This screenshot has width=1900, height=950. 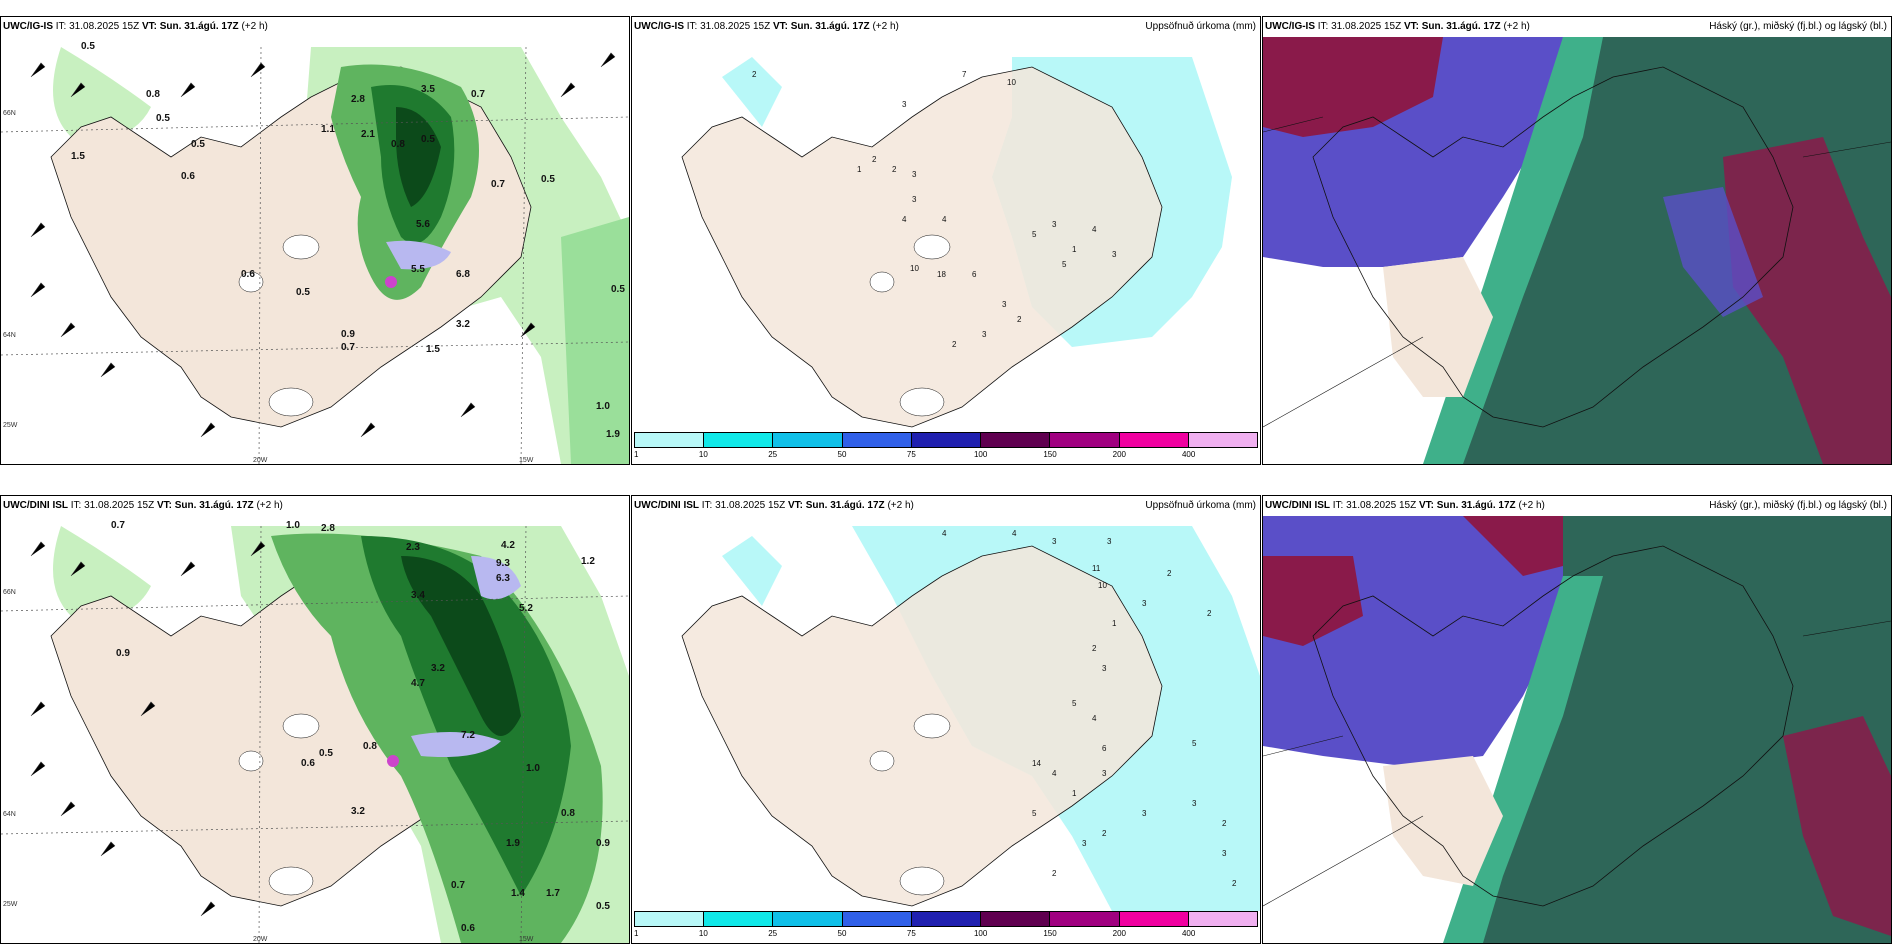 I want to click on map-value-label: 7.2, so click(x=468, y=735).